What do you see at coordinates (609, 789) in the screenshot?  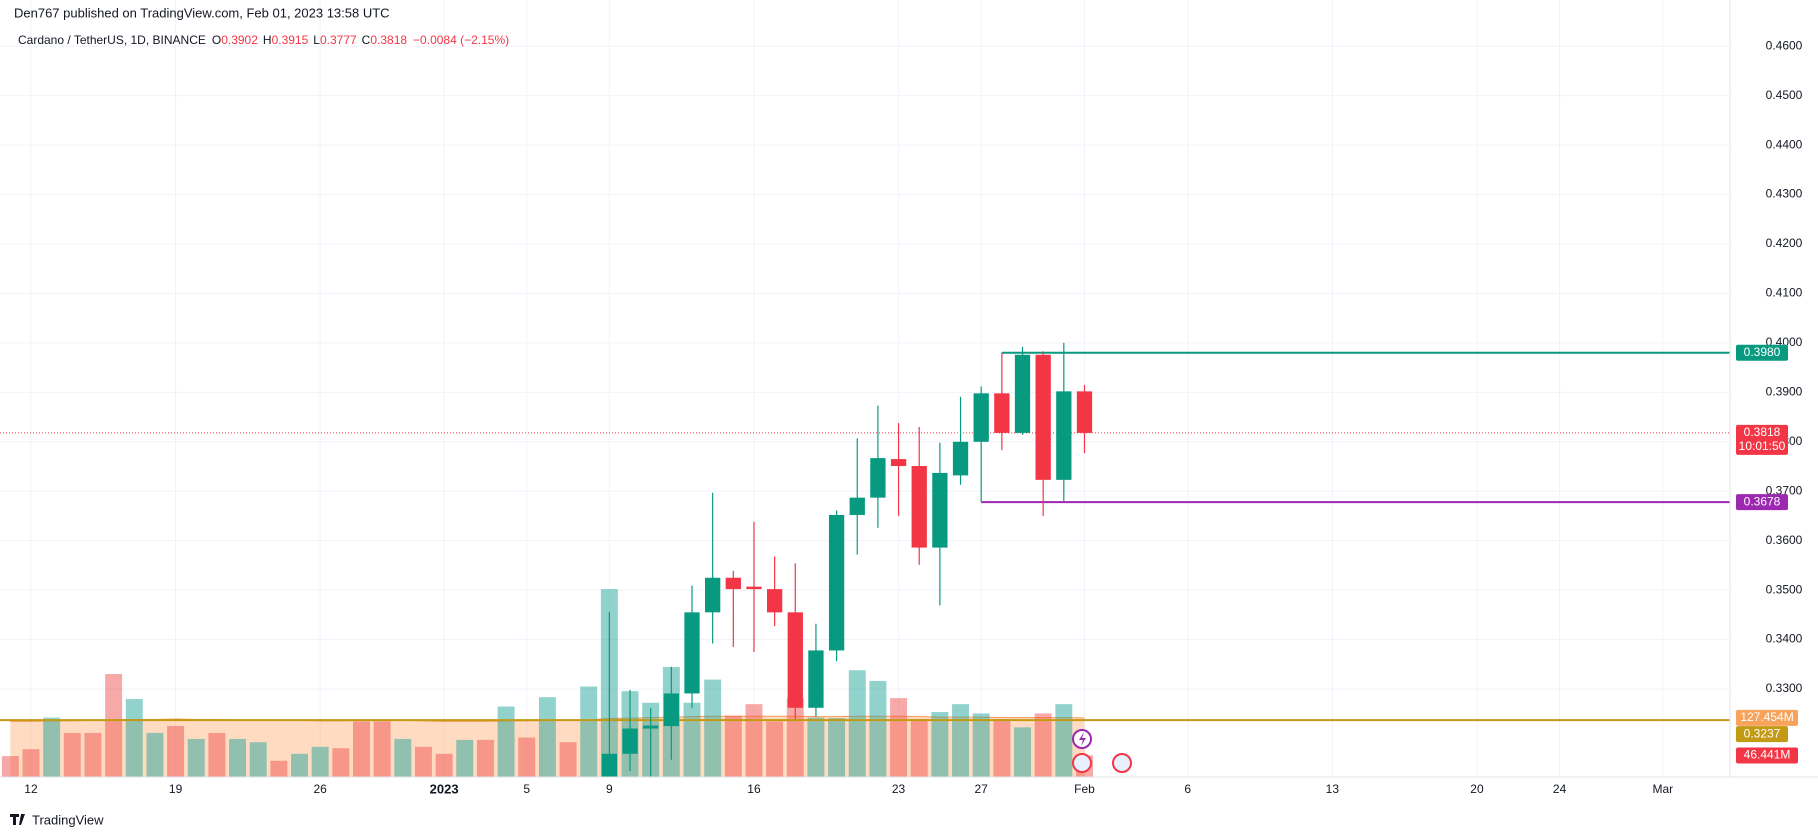 I see `x-tick-label: 9` at bounding box center [609, 789].